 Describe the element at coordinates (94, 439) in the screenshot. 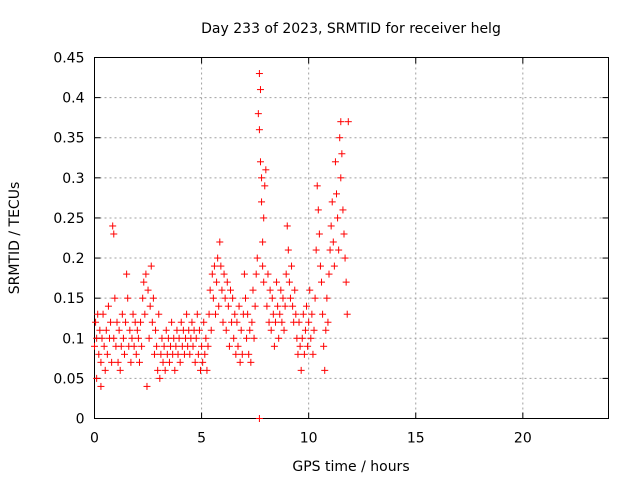

I see `x-tick-label: 0` at that location.